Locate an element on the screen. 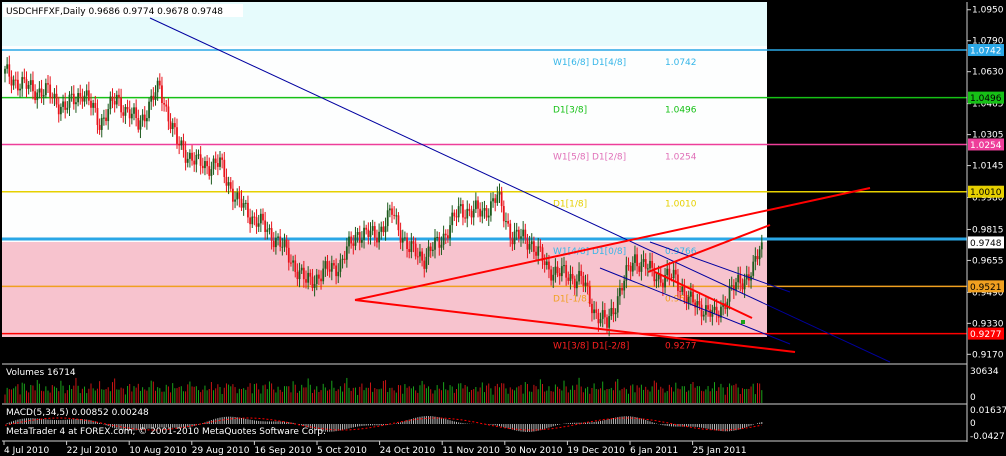 The width and height of the screenshot is (1006, 456). level-label: W1[5/8] D1[2/8] is located at coordinates (589, 157).